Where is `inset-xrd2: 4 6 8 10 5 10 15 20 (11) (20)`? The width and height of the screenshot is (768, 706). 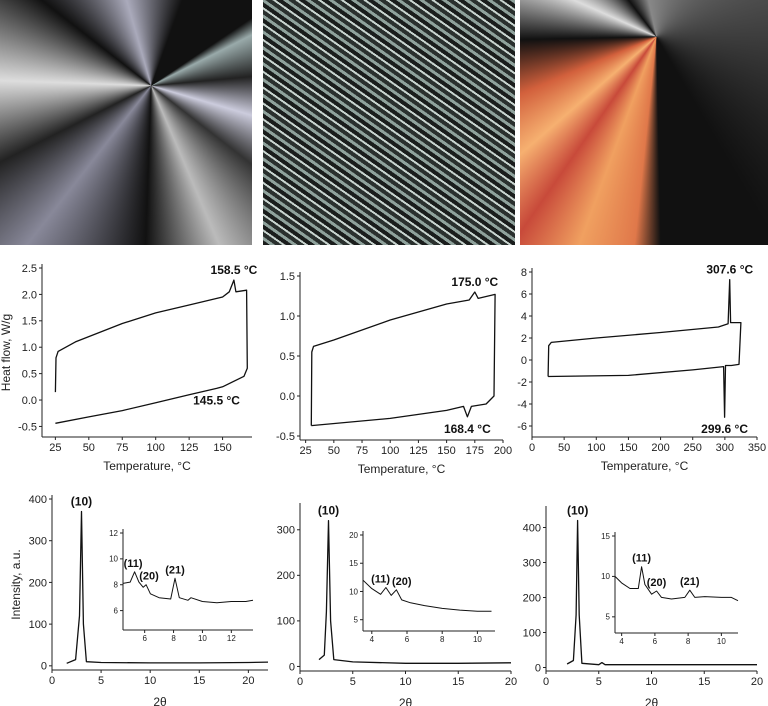
inset-xrd2: 4 6 8 10 5 10 15 20 (11) (20) is located at coordinates (422, 587).